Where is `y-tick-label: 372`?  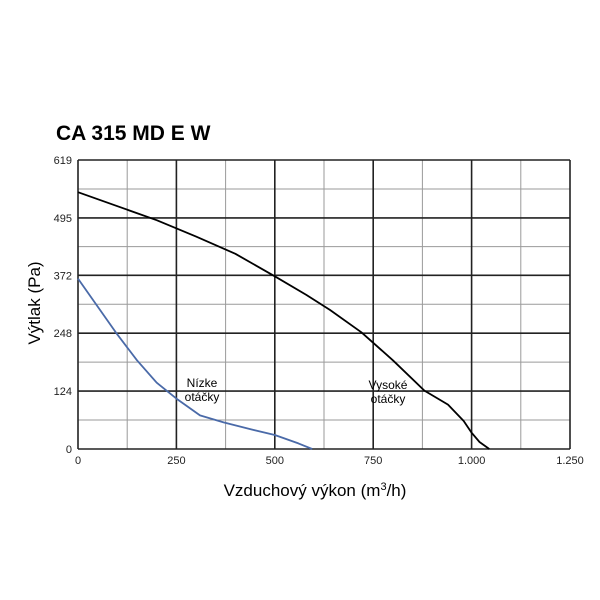 y-tick-label: 372 is located at coordinates (63, 276).